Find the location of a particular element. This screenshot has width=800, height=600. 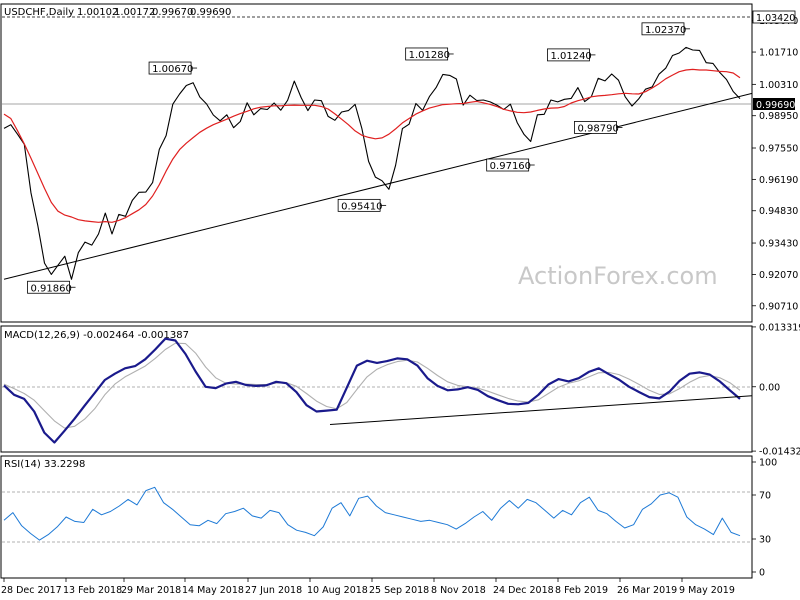

rsi-panel-title: RSI(14) 33.2298 is located at coordinates (44, 464).